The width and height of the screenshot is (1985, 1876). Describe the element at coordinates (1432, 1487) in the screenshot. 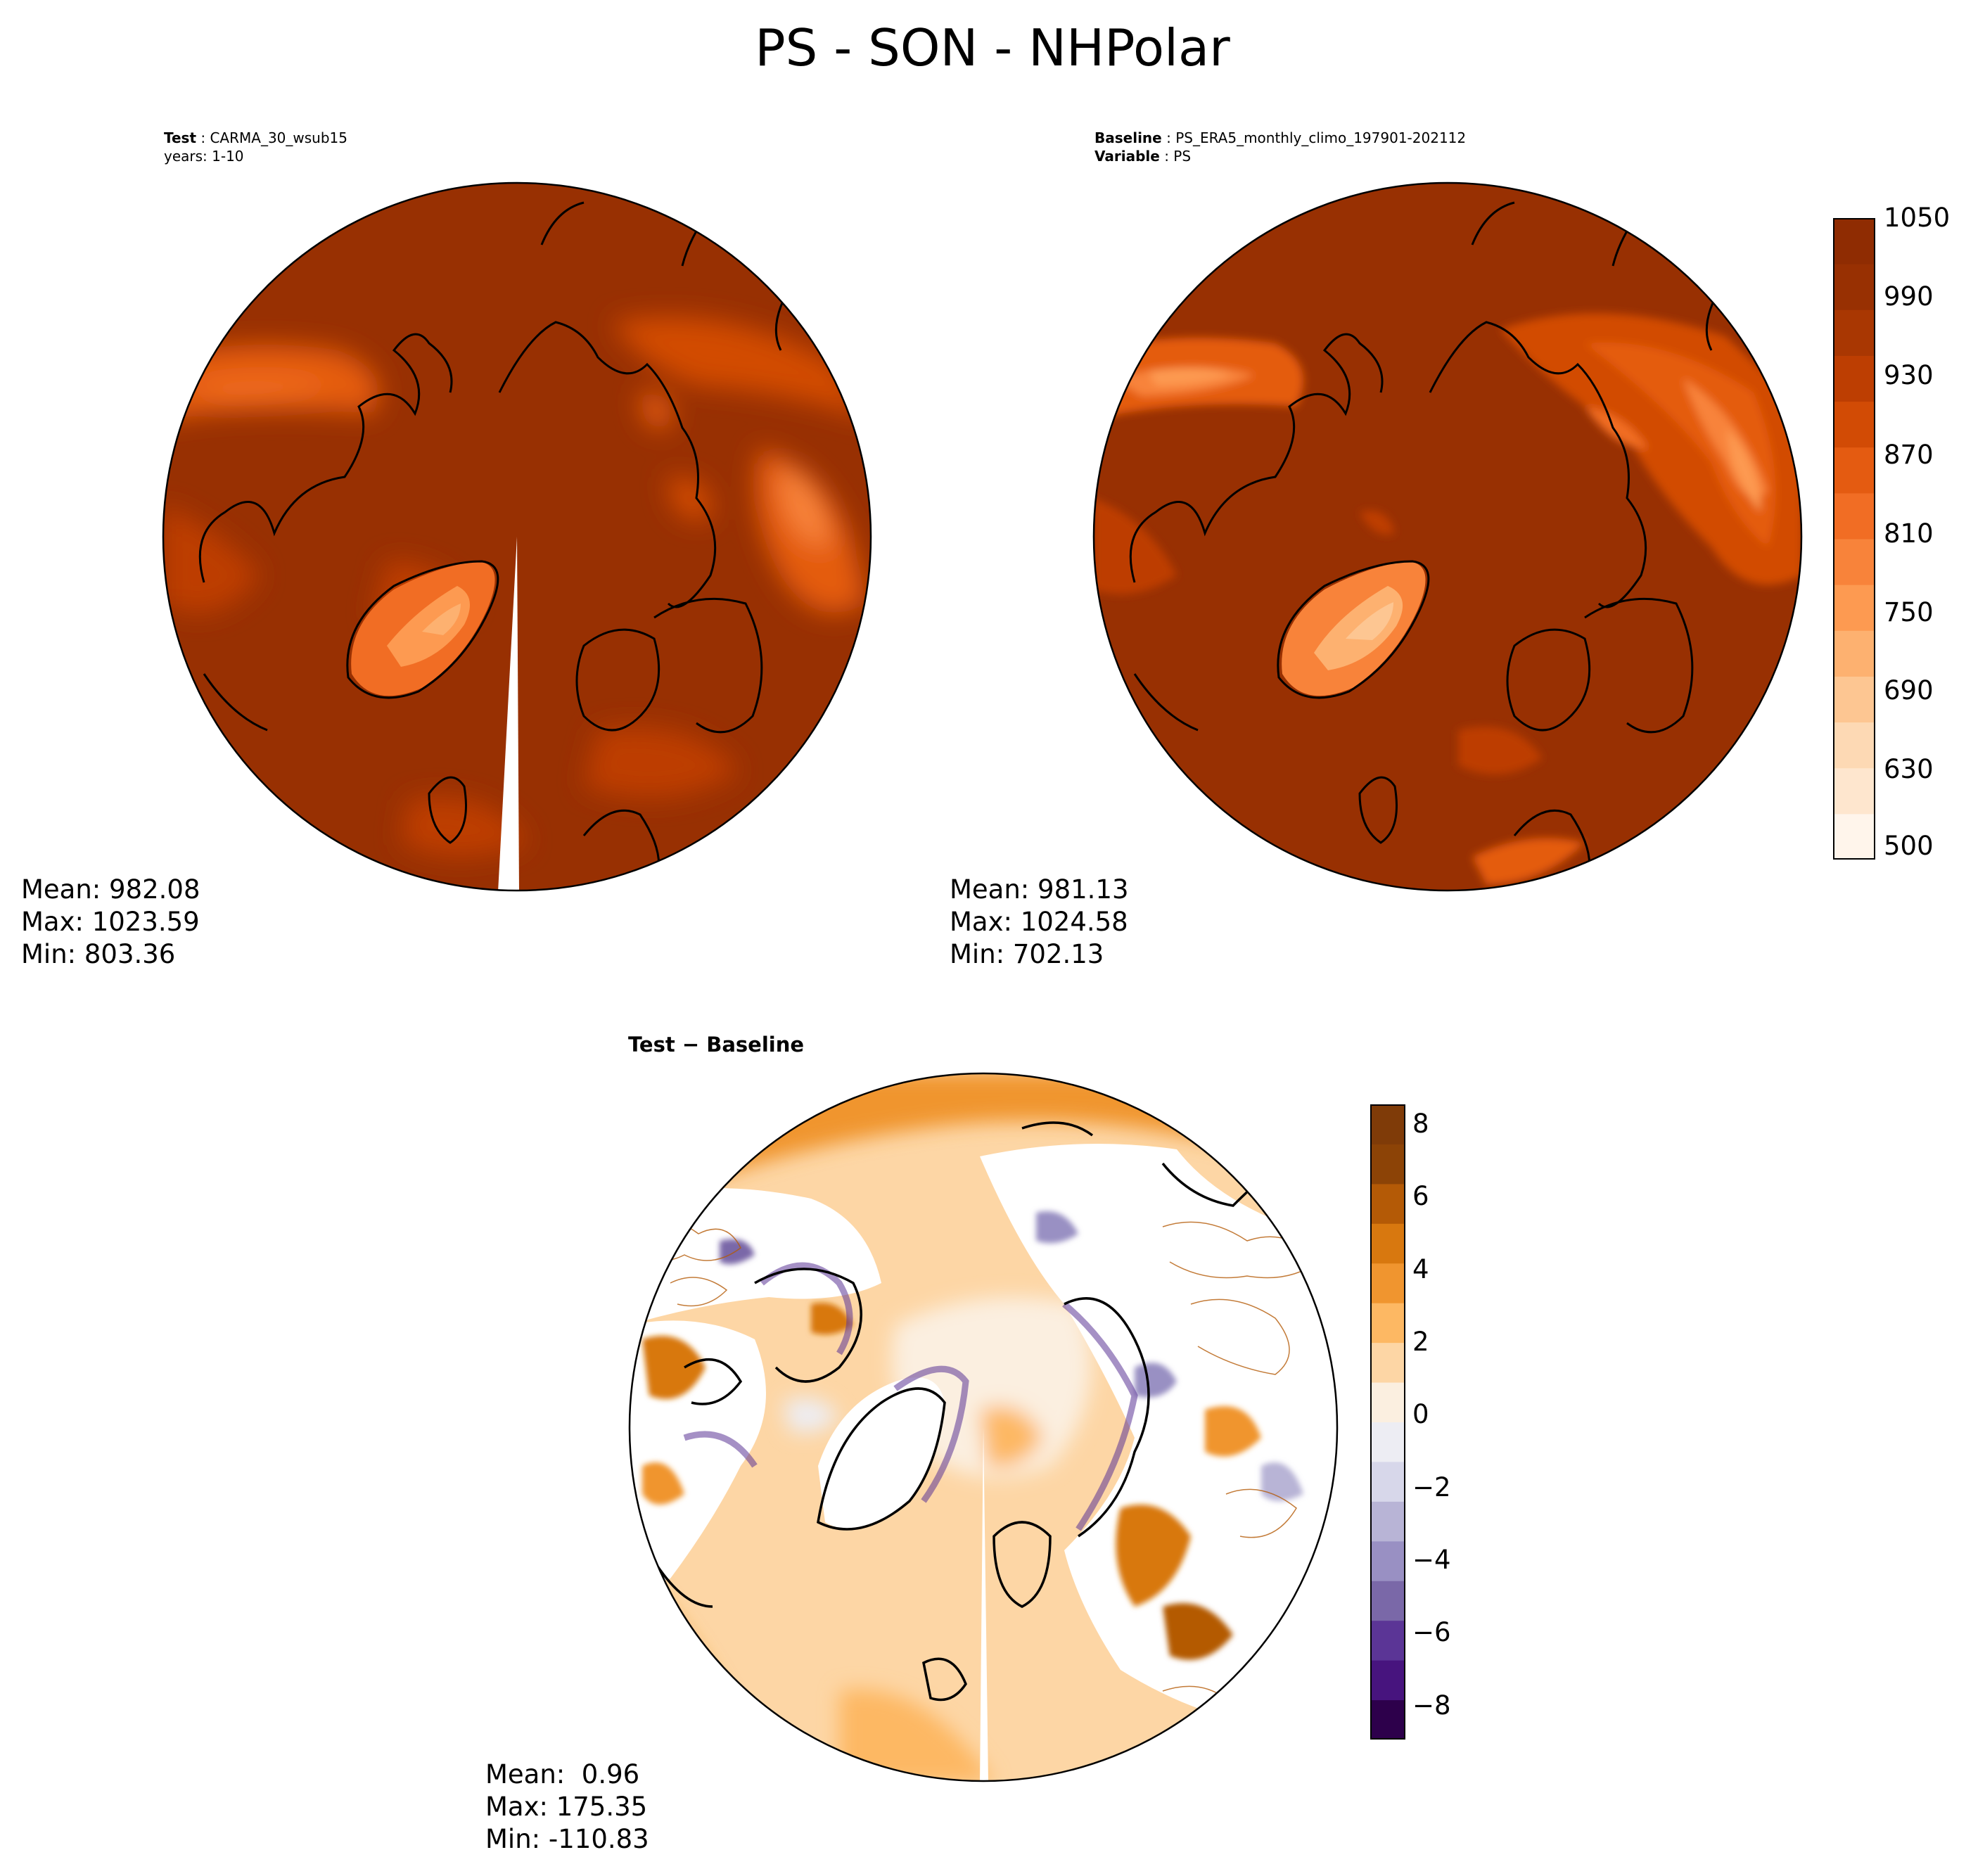

I see `diff-cb-tick-m2: −2` at that location.